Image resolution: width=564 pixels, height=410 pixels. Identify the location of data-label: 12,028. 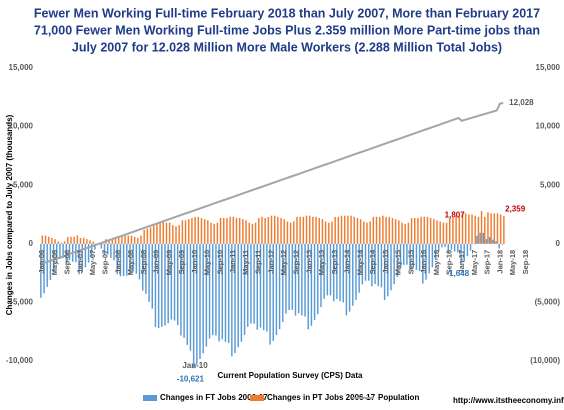
(521, 102).